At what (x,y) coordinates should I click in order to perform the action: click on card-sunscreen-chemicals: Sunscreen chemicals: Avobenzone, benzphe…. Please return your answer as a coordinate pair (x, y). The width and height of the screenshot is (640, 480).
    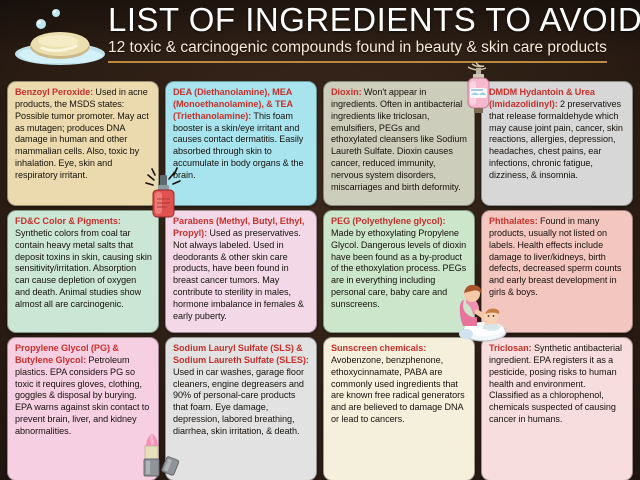
    Looking at the image, I should click on (399, 408).